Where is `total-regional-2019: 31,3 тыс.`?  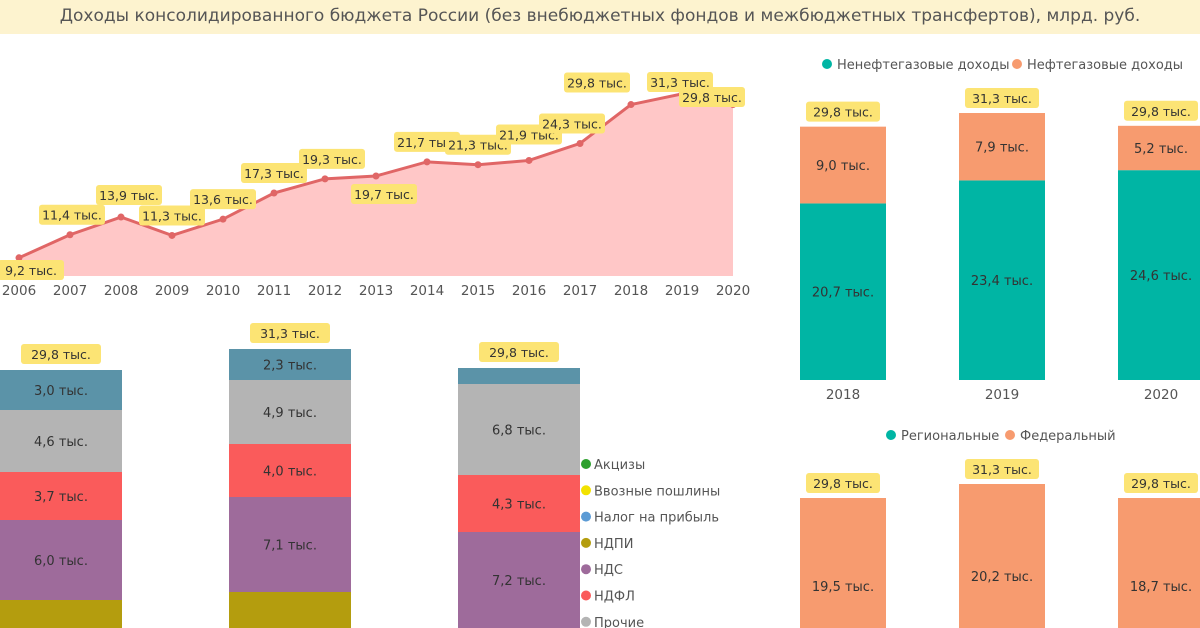 total-regional-2019: 31,3 тыс. is located at coordinates (1002, 469).